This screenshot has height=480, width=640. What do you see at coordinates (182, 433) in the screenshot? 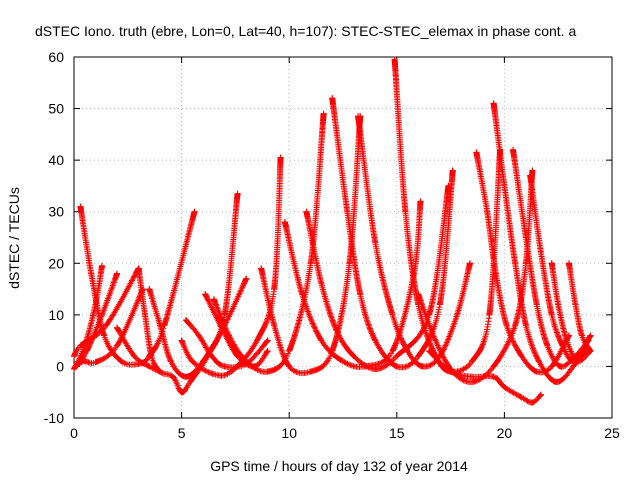
I see `x-tick-label: 5` at bounding box center [182, 433].